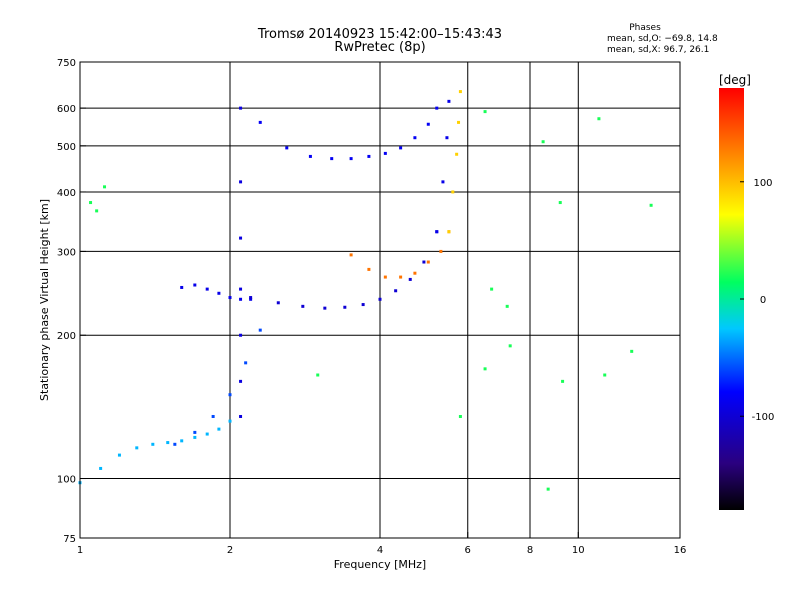 The height and width of the screenshot is (600, 800). I want to click on stats-heading: Phases, so click(645, 28).